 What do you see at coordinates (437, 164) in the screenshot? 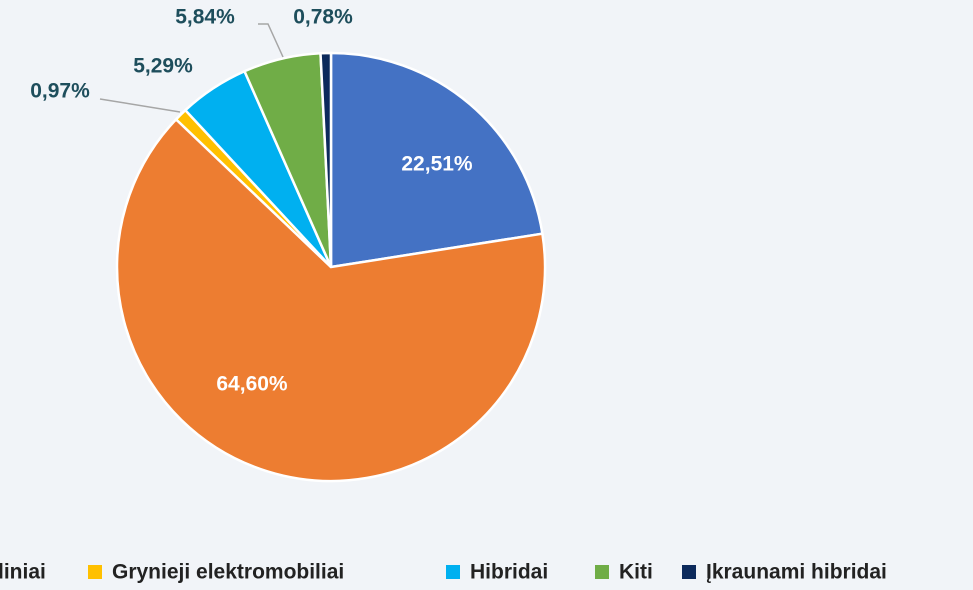
I see `data-label: 22,51%` at bounding box center [437, 164].